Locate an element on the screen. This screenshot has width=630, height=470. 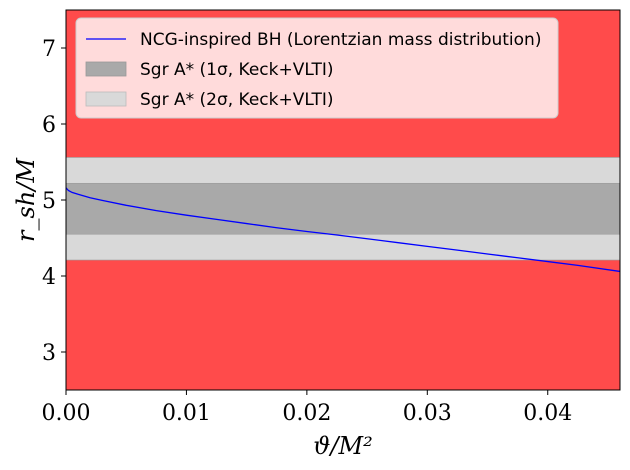
x-tick-label: 0.01 is located at coordinates (186, 413).